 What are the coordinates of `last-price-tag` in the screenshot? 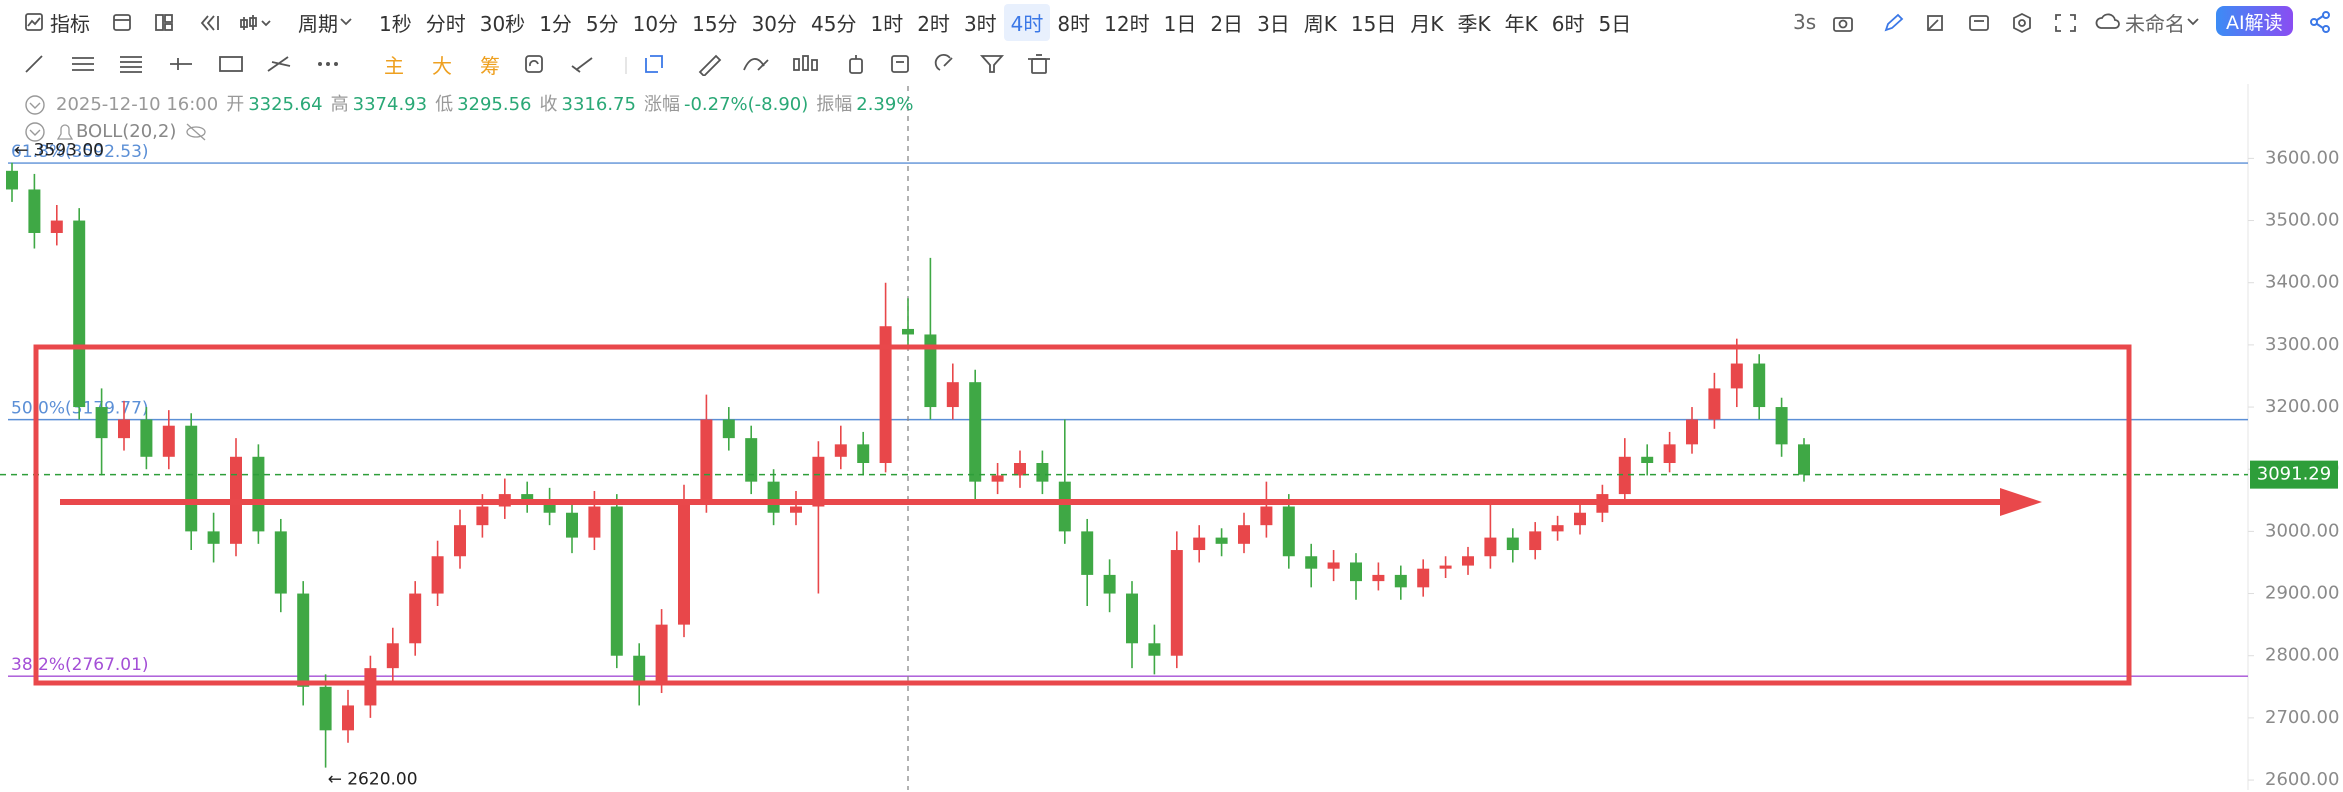 It's located at (2294, 474).